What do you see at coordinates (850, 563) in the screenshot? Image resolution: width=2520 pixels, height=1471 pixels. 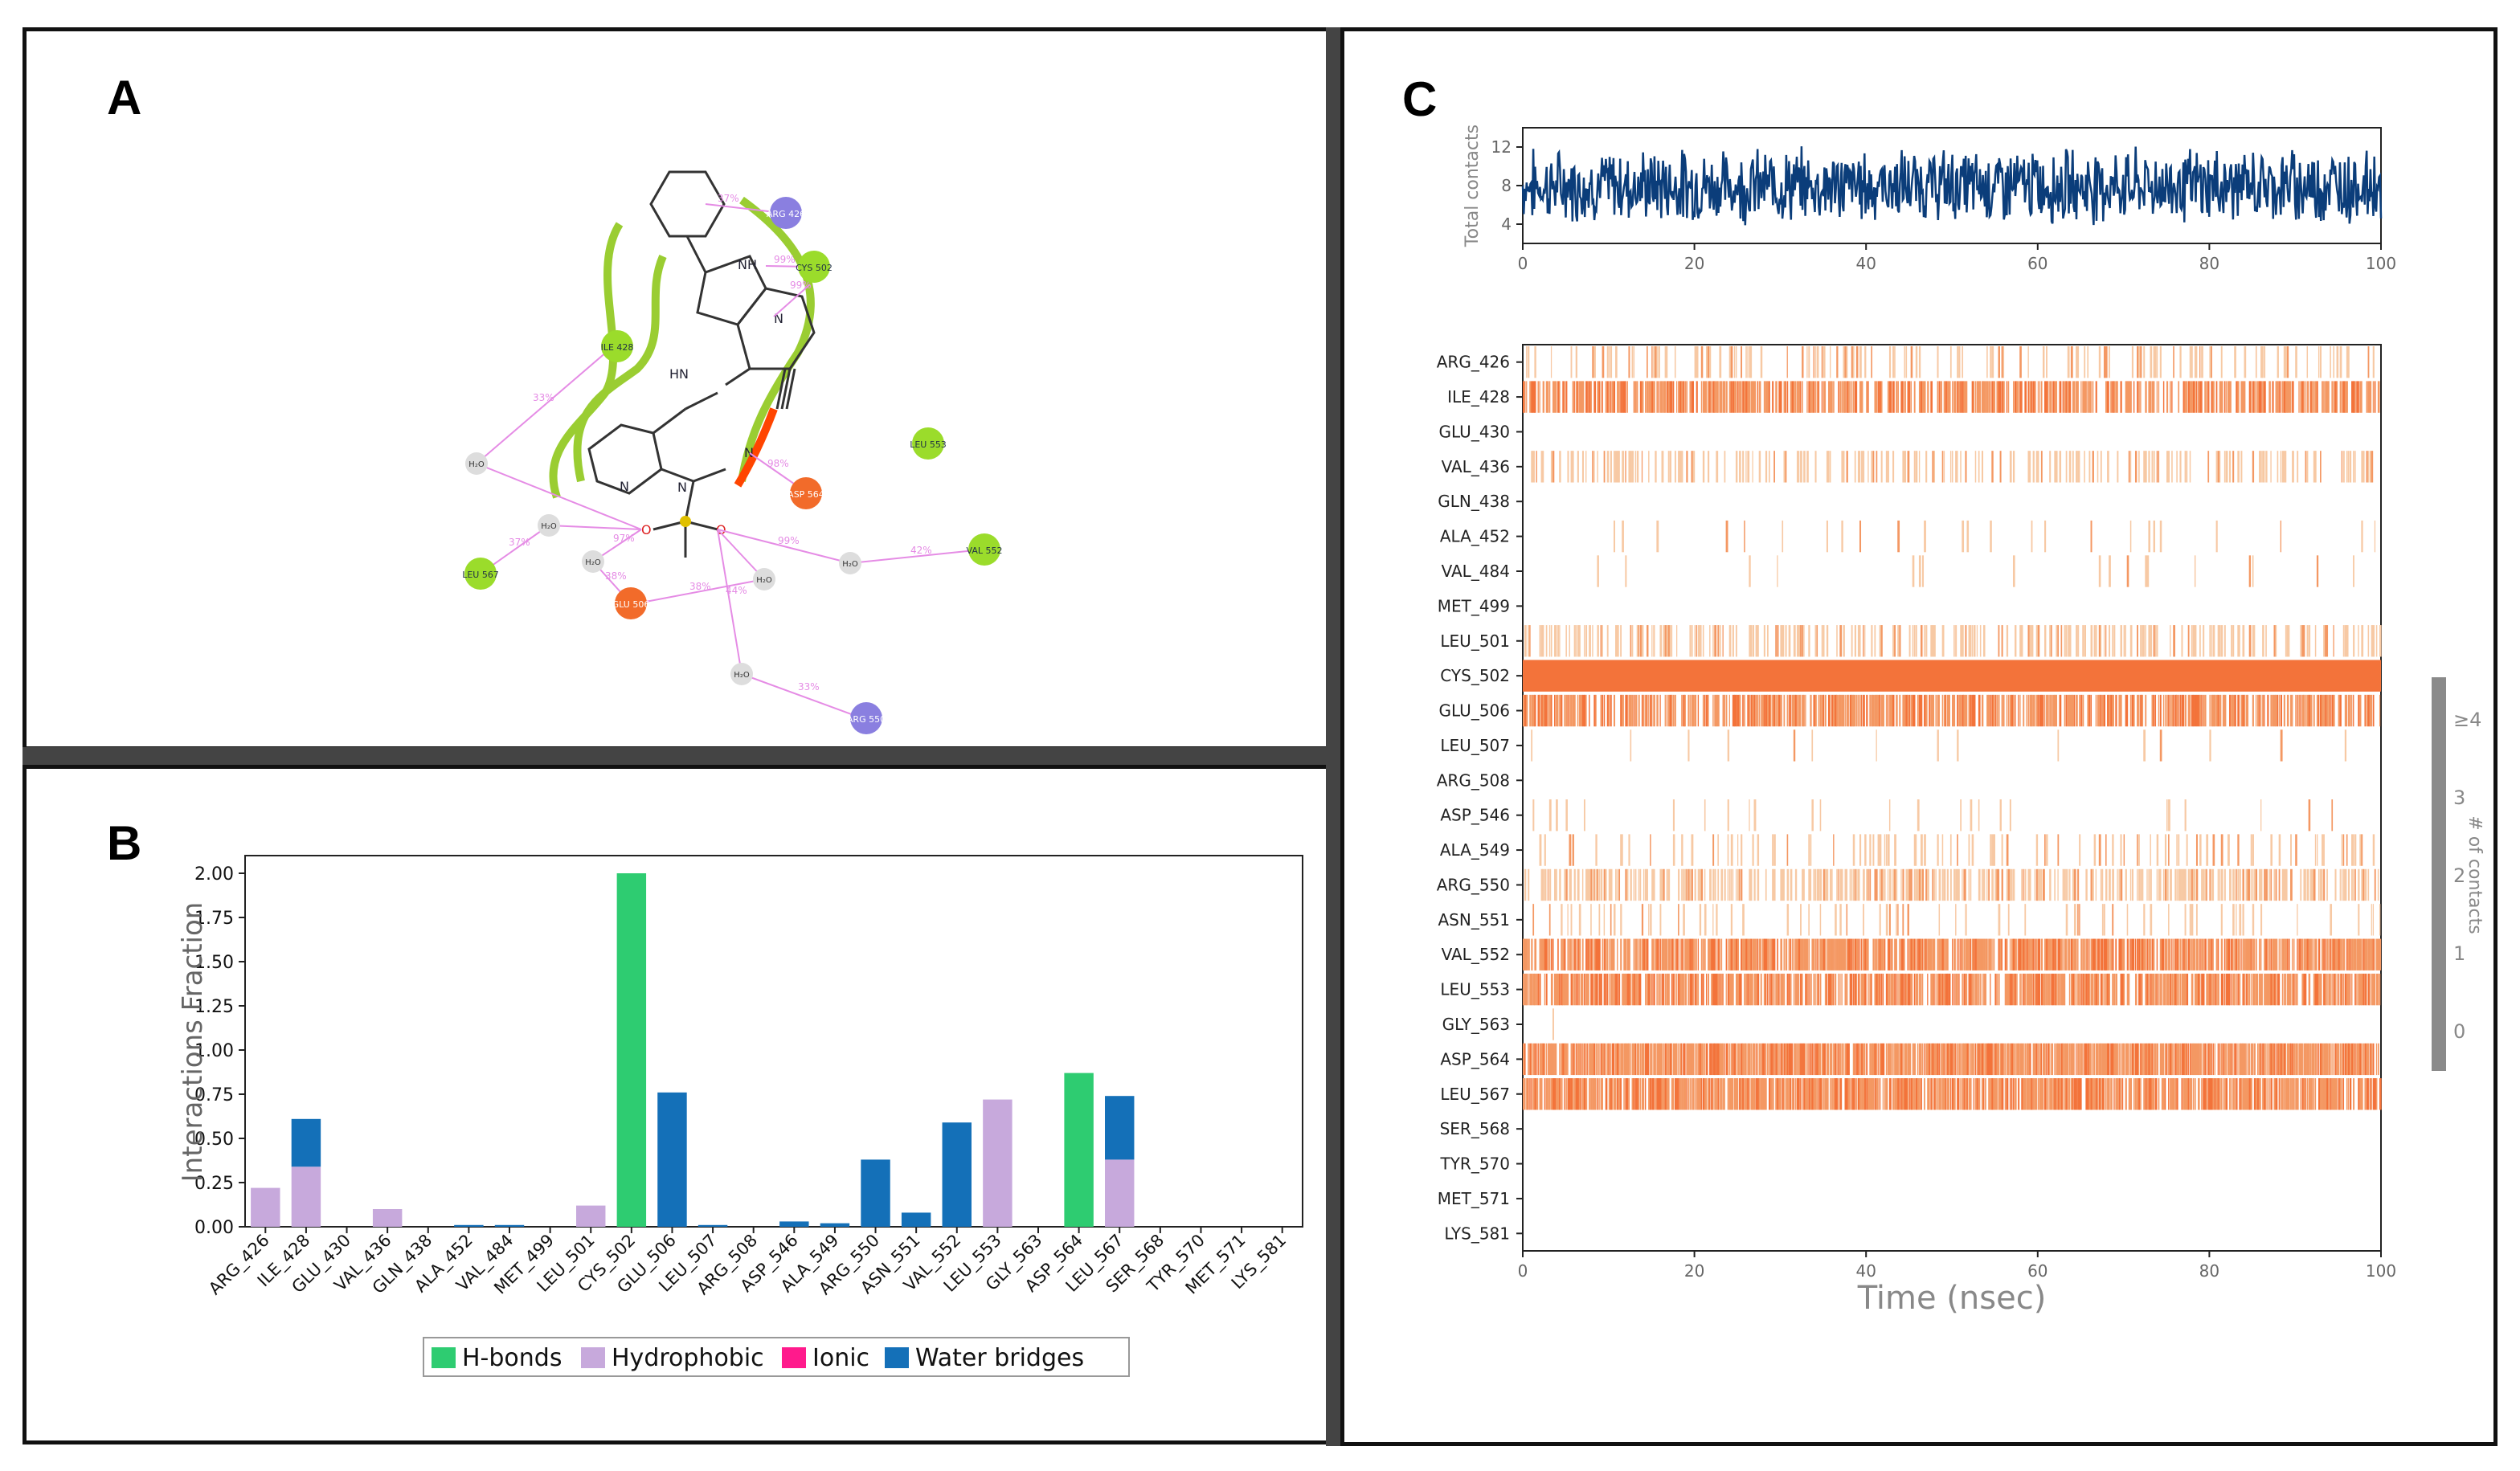 I see `water-circle` at bounding box center [850, 563].